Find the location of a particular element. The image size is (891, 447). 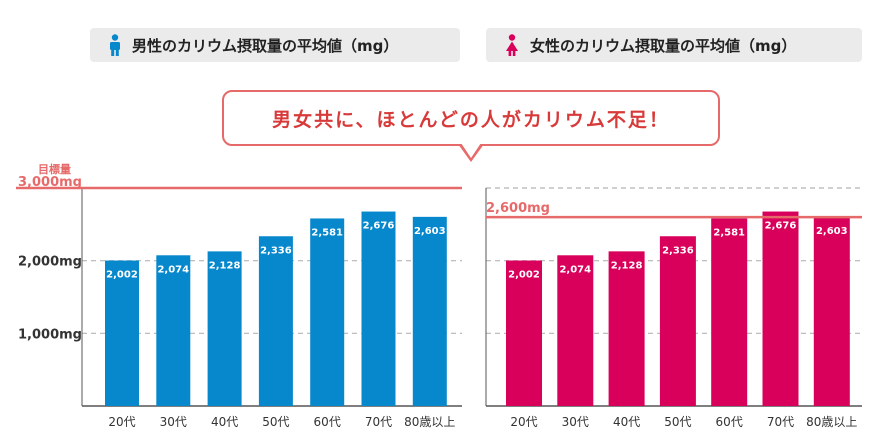

female-legend: 女性のカリウム摂取量の平均値（mg） is located at coordinates (674, 45).